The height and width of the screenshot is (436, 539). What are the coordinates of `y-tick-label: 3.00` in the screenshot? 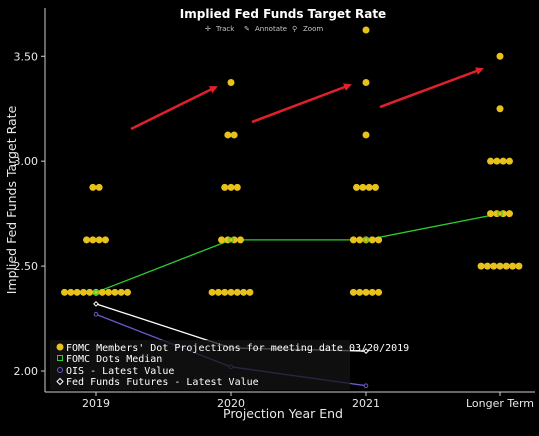 It's located at (26, 161).